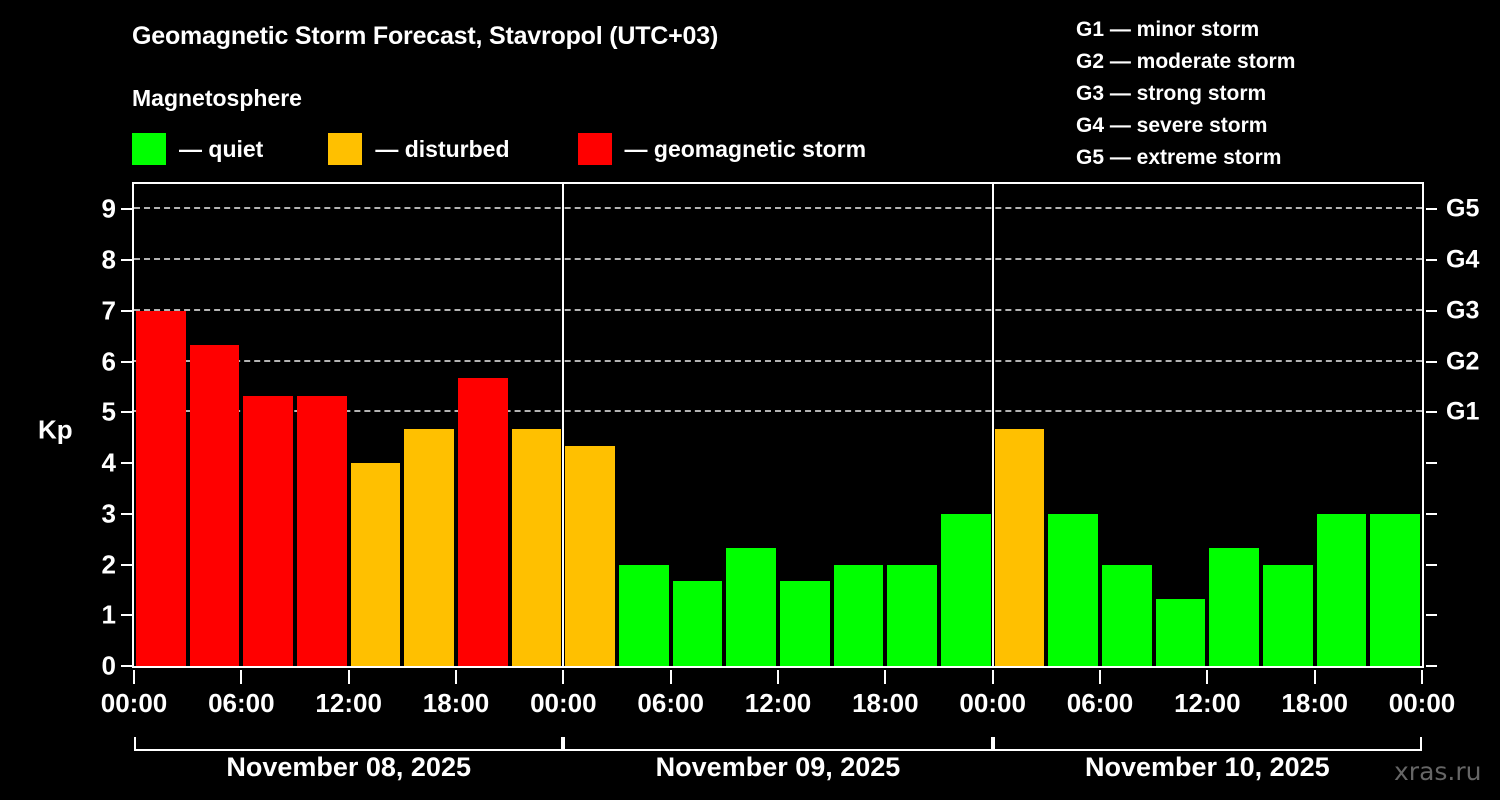 The height and width of the screenshot is (800, 1500). What do you see at coordinates (1207, 703) in the screenshot?
I see `x-tick-label-10: 12:00` at bounding box center [1207, 703].